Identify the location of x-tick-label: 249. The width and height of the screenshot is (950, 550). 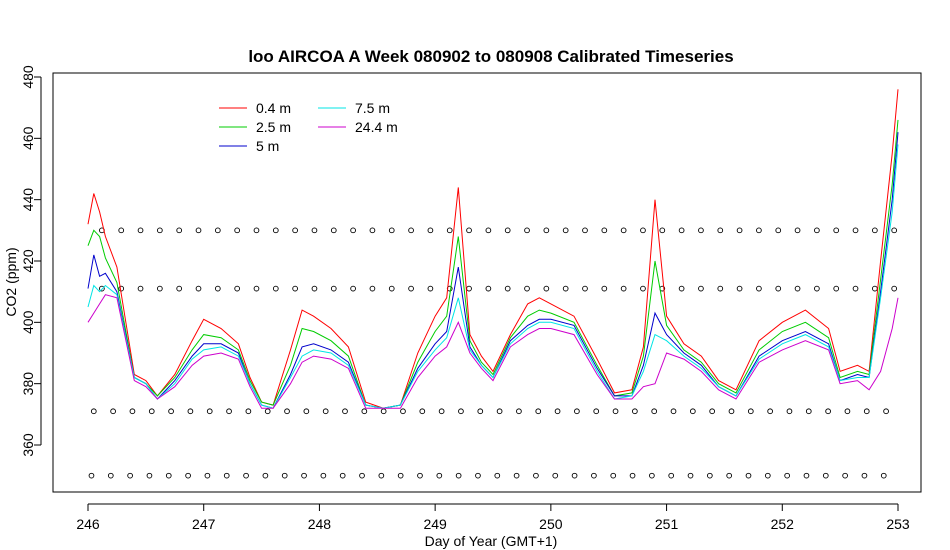
(435, 524).